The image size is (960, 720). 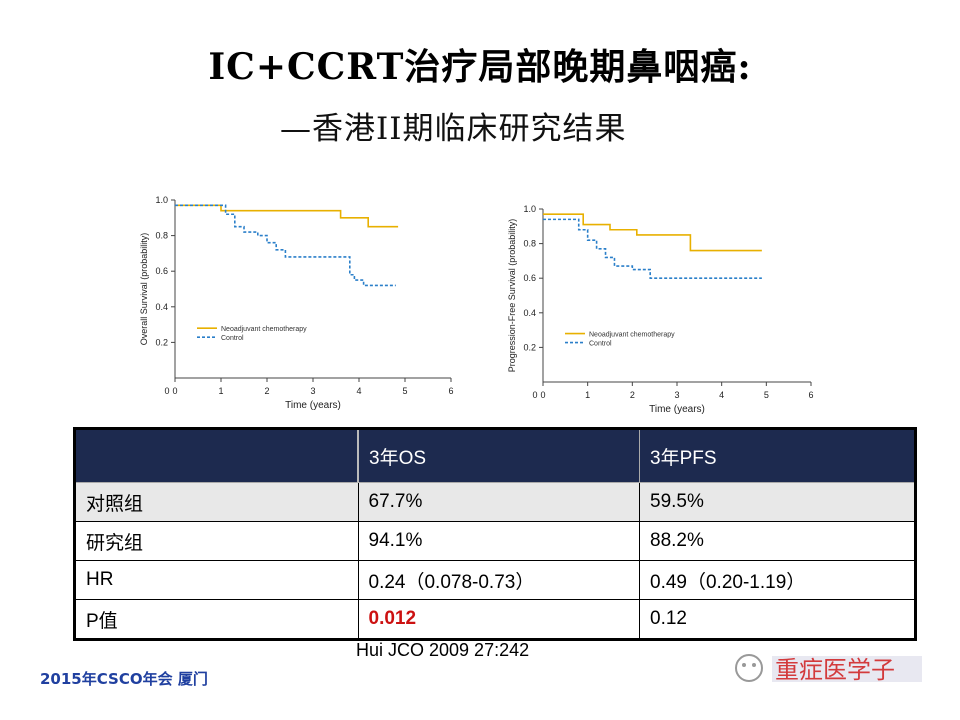 What do you see at coordinates (144, 289) in the screenshot?
I see `y-axis-label: Overall Survival (probability)` at bounding box center [144, 289].